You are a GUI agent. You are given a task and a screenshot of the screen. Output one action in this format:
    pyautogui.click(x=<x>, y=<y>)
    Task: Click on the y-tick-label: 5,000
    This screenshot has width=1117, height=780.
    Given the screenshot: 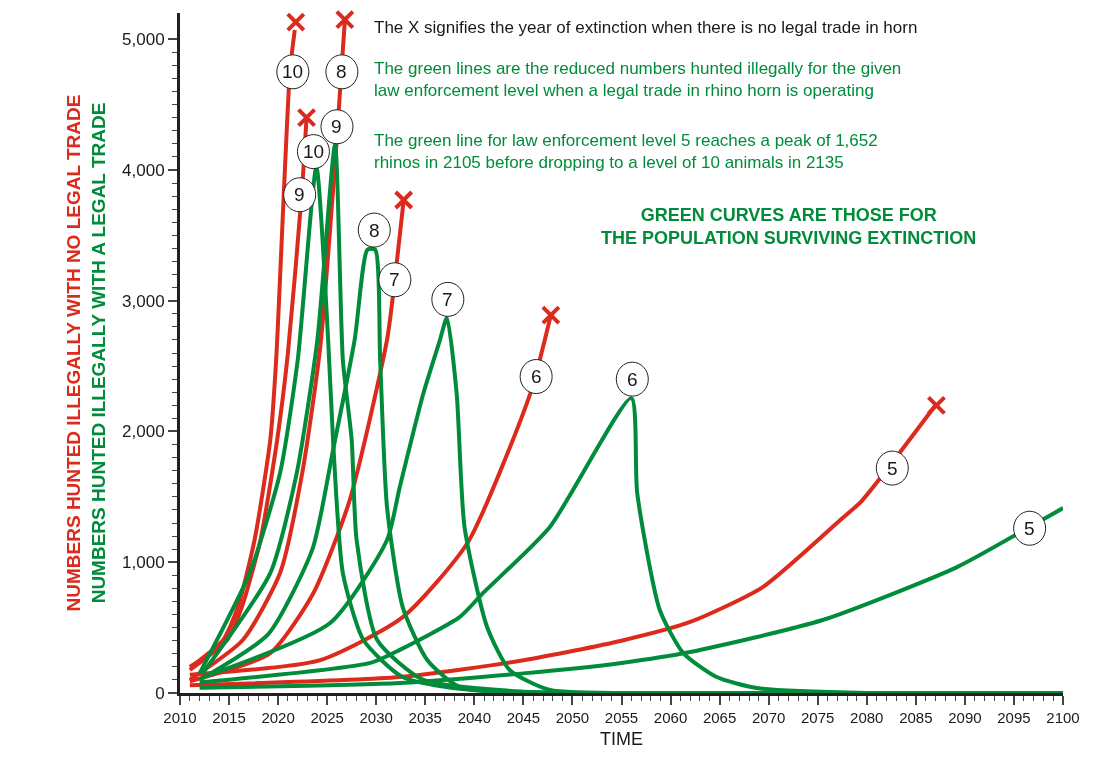 What is the action you would take?
    pyautogui.click(x=143, y=40)
    